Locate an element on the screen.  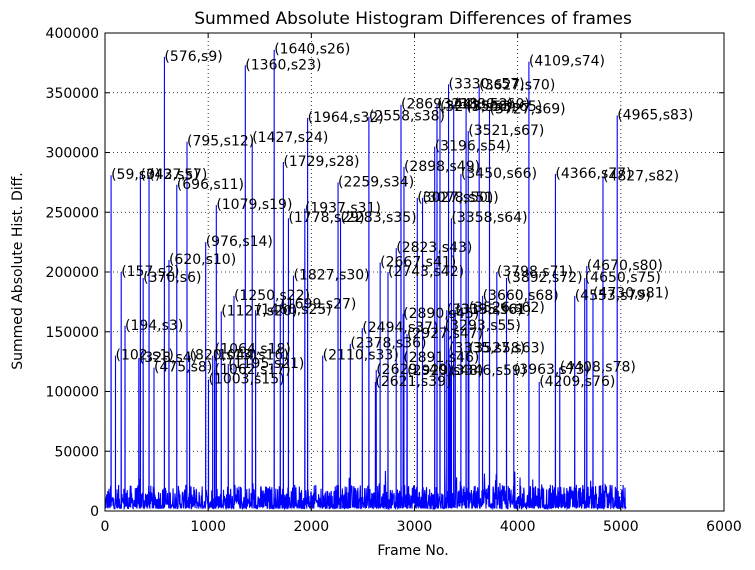
peak-label: (3335,s58) is located at coordinates (487, 348).